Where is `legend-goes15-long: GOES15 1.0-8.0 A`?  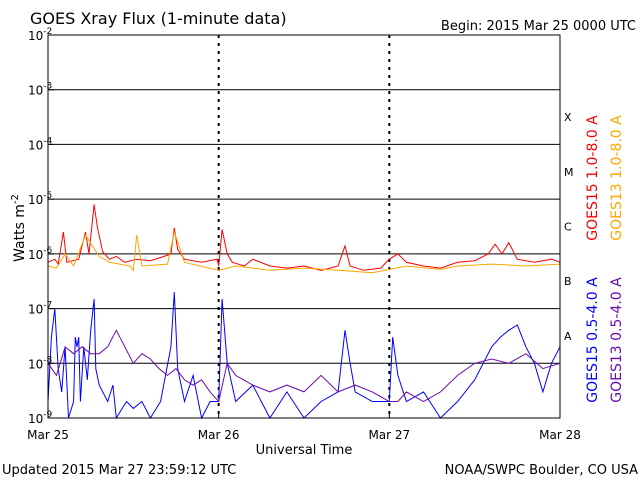 legend-goes15-long: GOES15 1.0-8.0 A is located at coordinates (593, 178).